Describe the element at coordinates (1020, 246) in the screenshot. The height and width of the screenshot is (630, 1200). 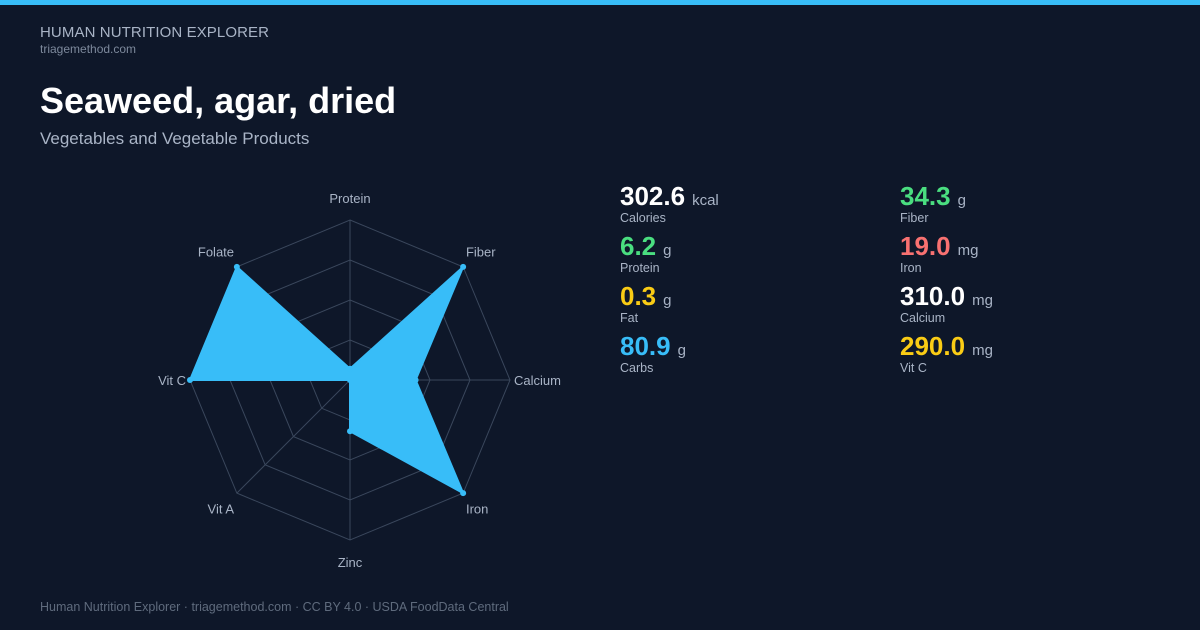
I see `stat-value-row: 19.0 mg` at that location.